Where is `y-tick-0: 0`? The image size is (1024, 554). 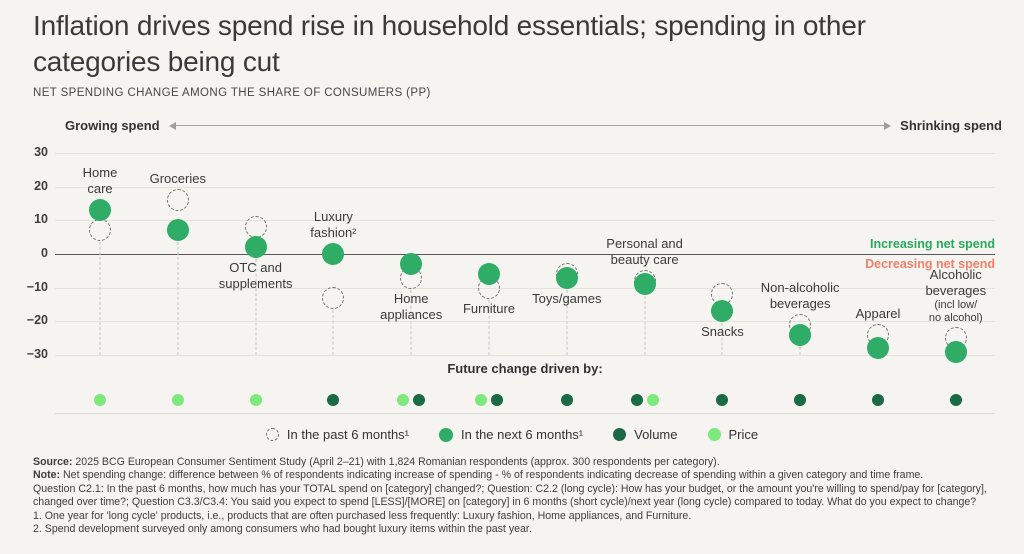
y-tick-0: 0 is located at coordinates (44, 253).